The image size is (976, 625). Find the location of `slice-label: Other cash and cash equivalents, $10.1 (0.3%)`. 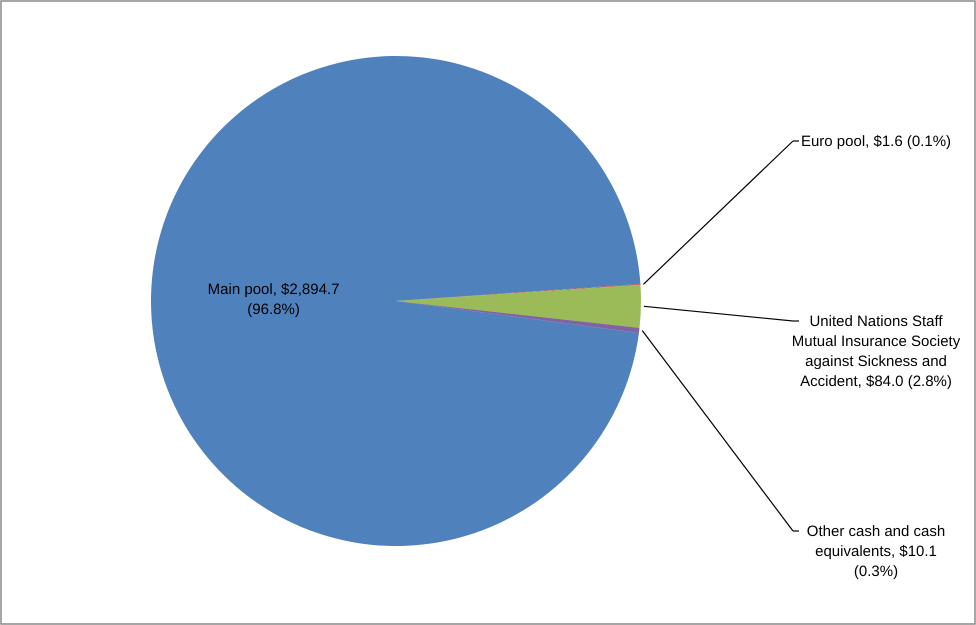

slice-label: Other cash and cash equivalents, $10.1 (0.3%) is located at coordinates (876, 551).